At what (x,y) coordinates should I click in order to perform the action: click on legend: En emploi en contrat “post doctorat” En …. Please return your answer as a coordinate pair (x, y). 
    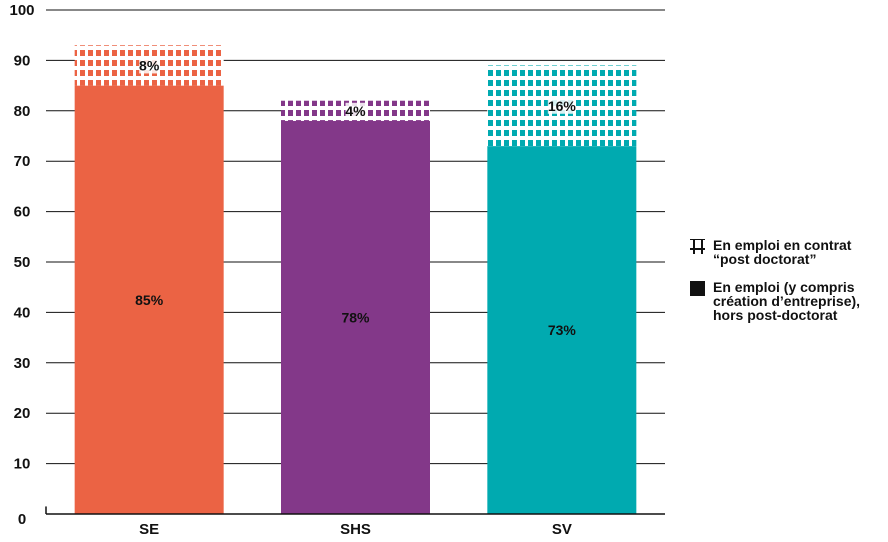
    Looking at the image, I should click on (788, 287).